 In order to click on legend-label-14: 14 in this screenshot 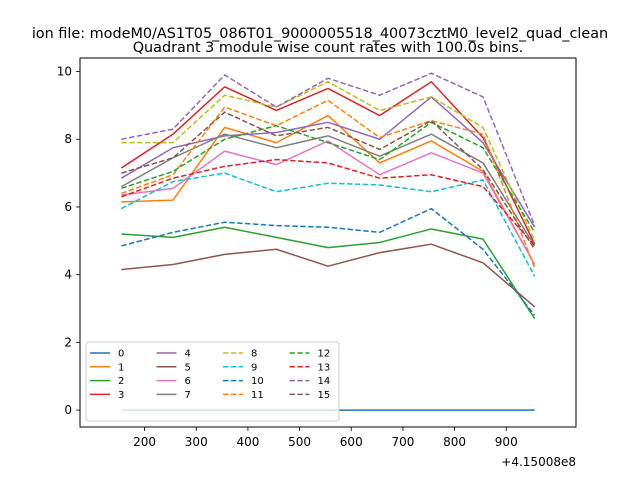, I will do `click(324, 381)`.